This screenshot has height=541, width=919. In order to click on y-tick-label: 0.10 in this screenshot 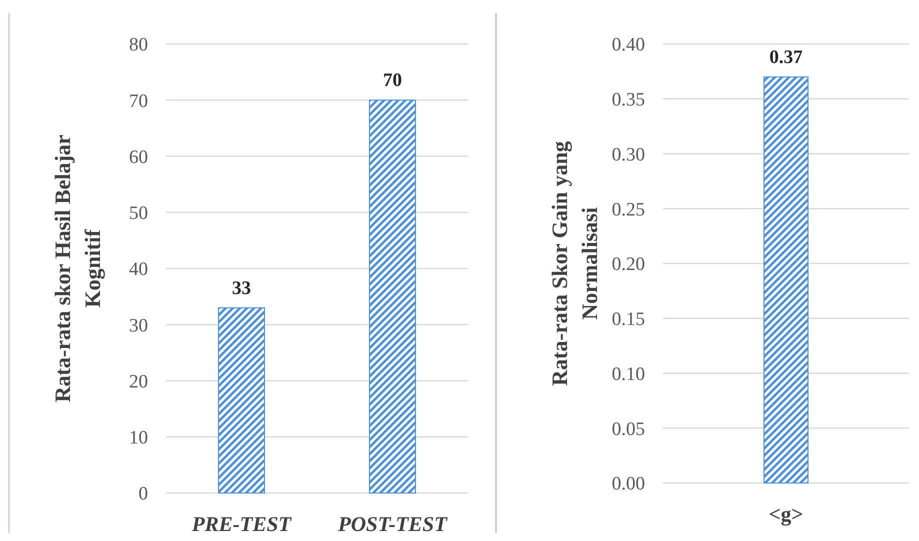, I will do `click(628, 374)`.